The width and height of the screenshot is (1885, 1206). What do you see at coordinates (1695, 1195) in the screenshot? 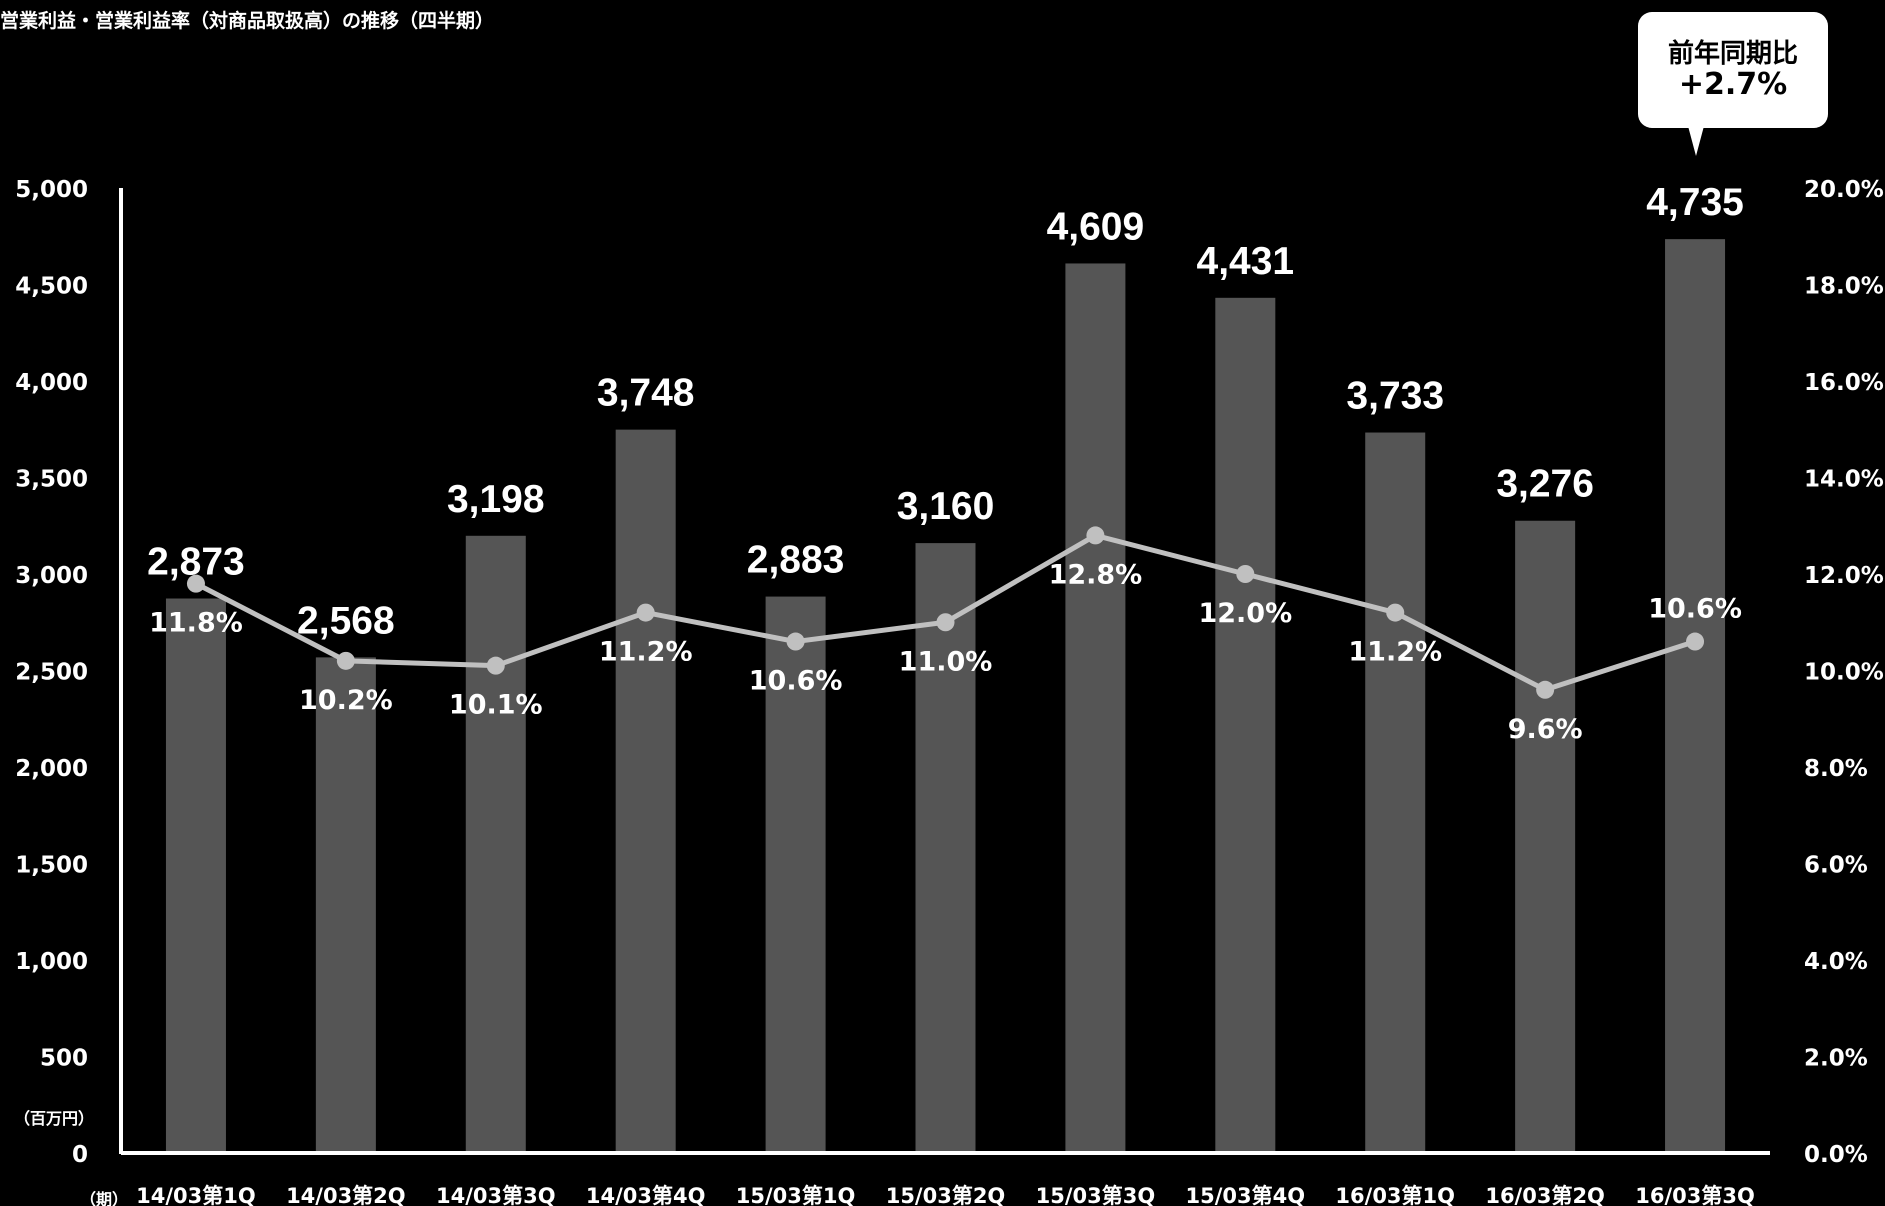
I see `x-tick-11: 16/03第3Q` at bounding box center [1695, 1195].